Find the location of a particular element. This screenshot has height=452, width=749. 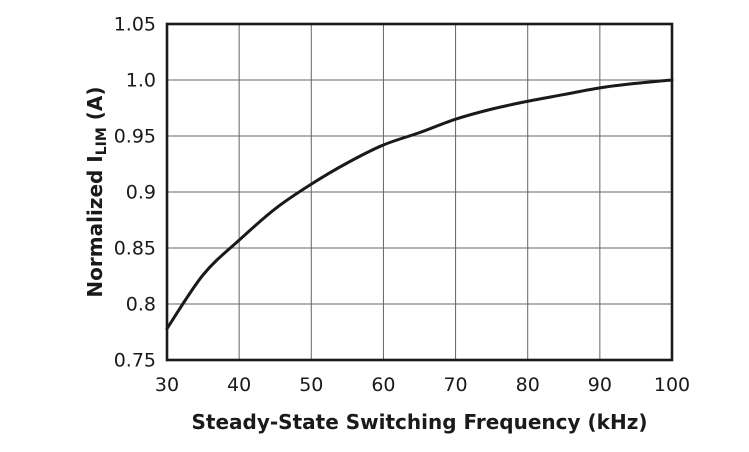

x-tick-label: 30 is located at coordinates (167, 385).